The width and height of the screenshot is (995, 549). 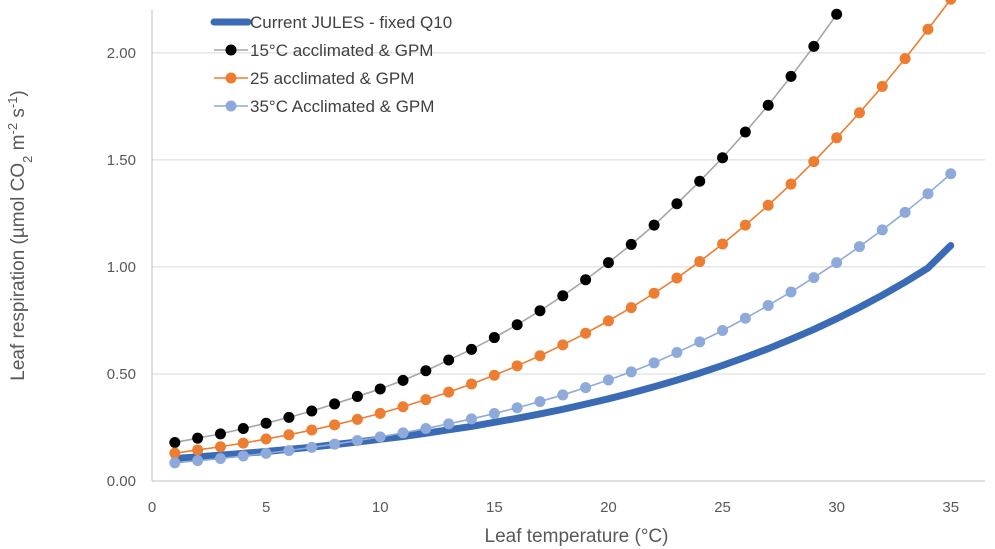 What do you see at coordinates (266, 507) in the screenshot?
I see `x-tick-label: 5` at bounding box center [266, 507].